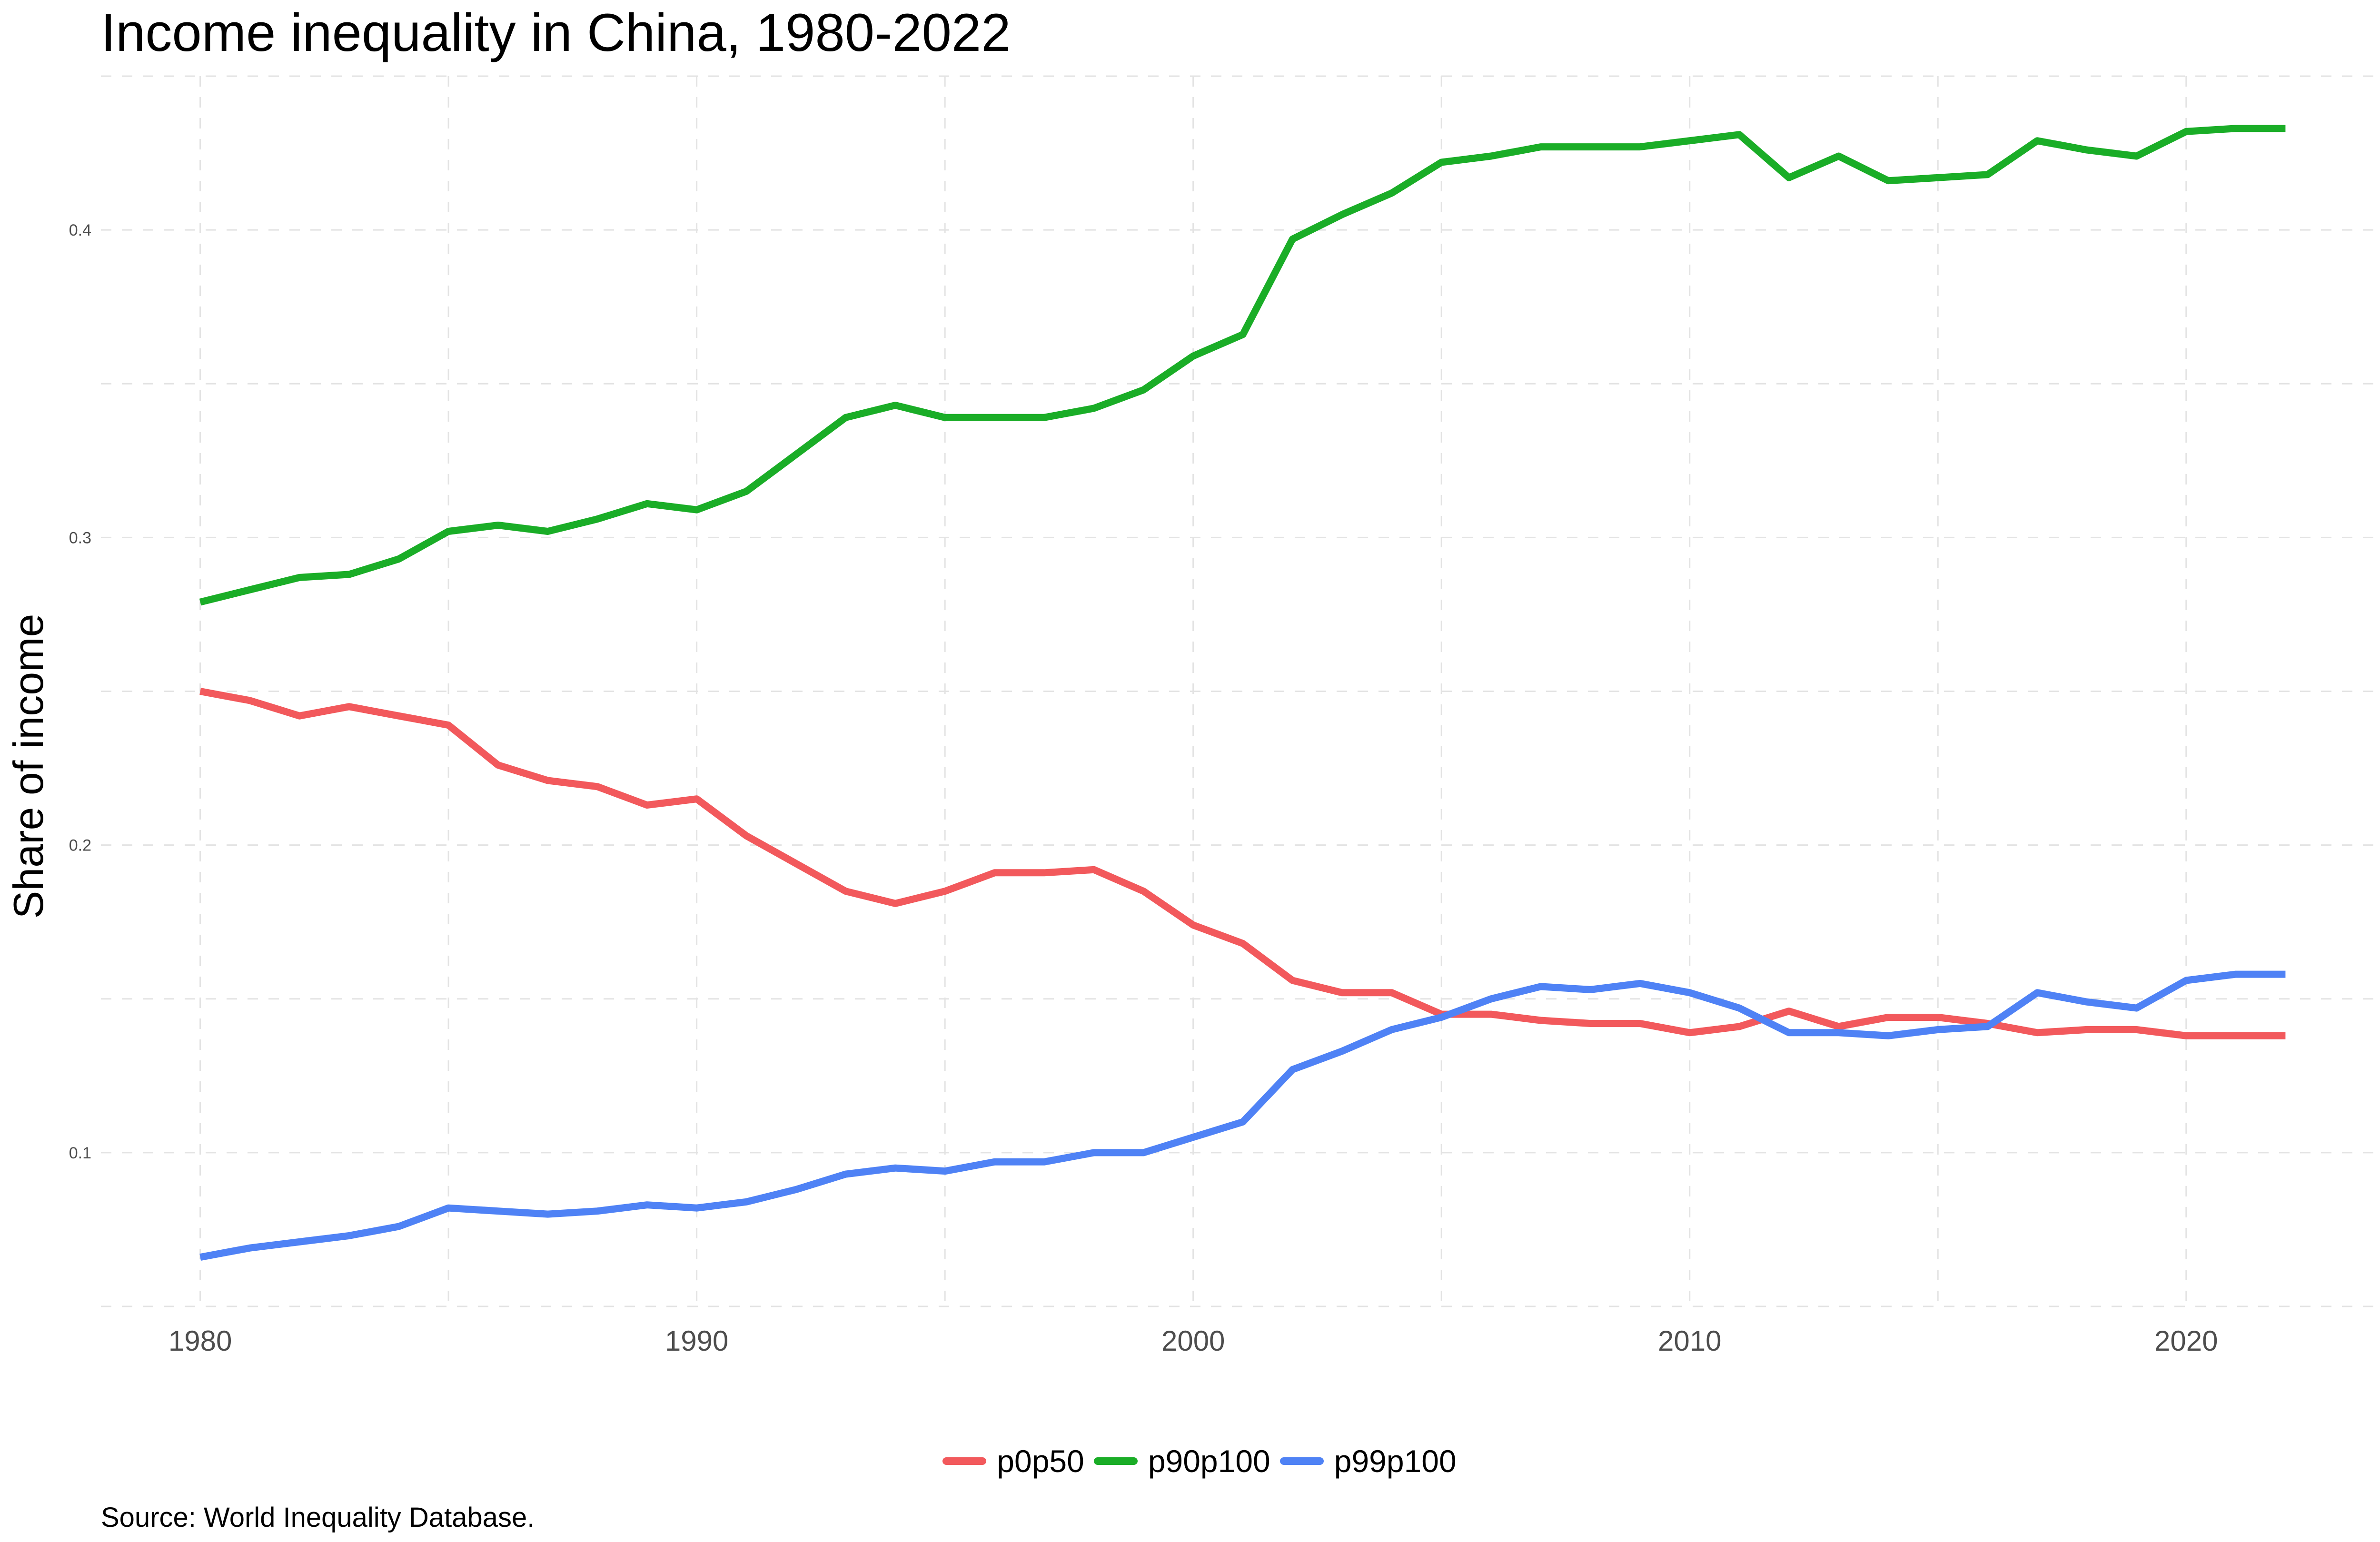  Describe the element at coordinates (80, 846) in the screenshot. I see `y-tick-label: 0.2` at that location.